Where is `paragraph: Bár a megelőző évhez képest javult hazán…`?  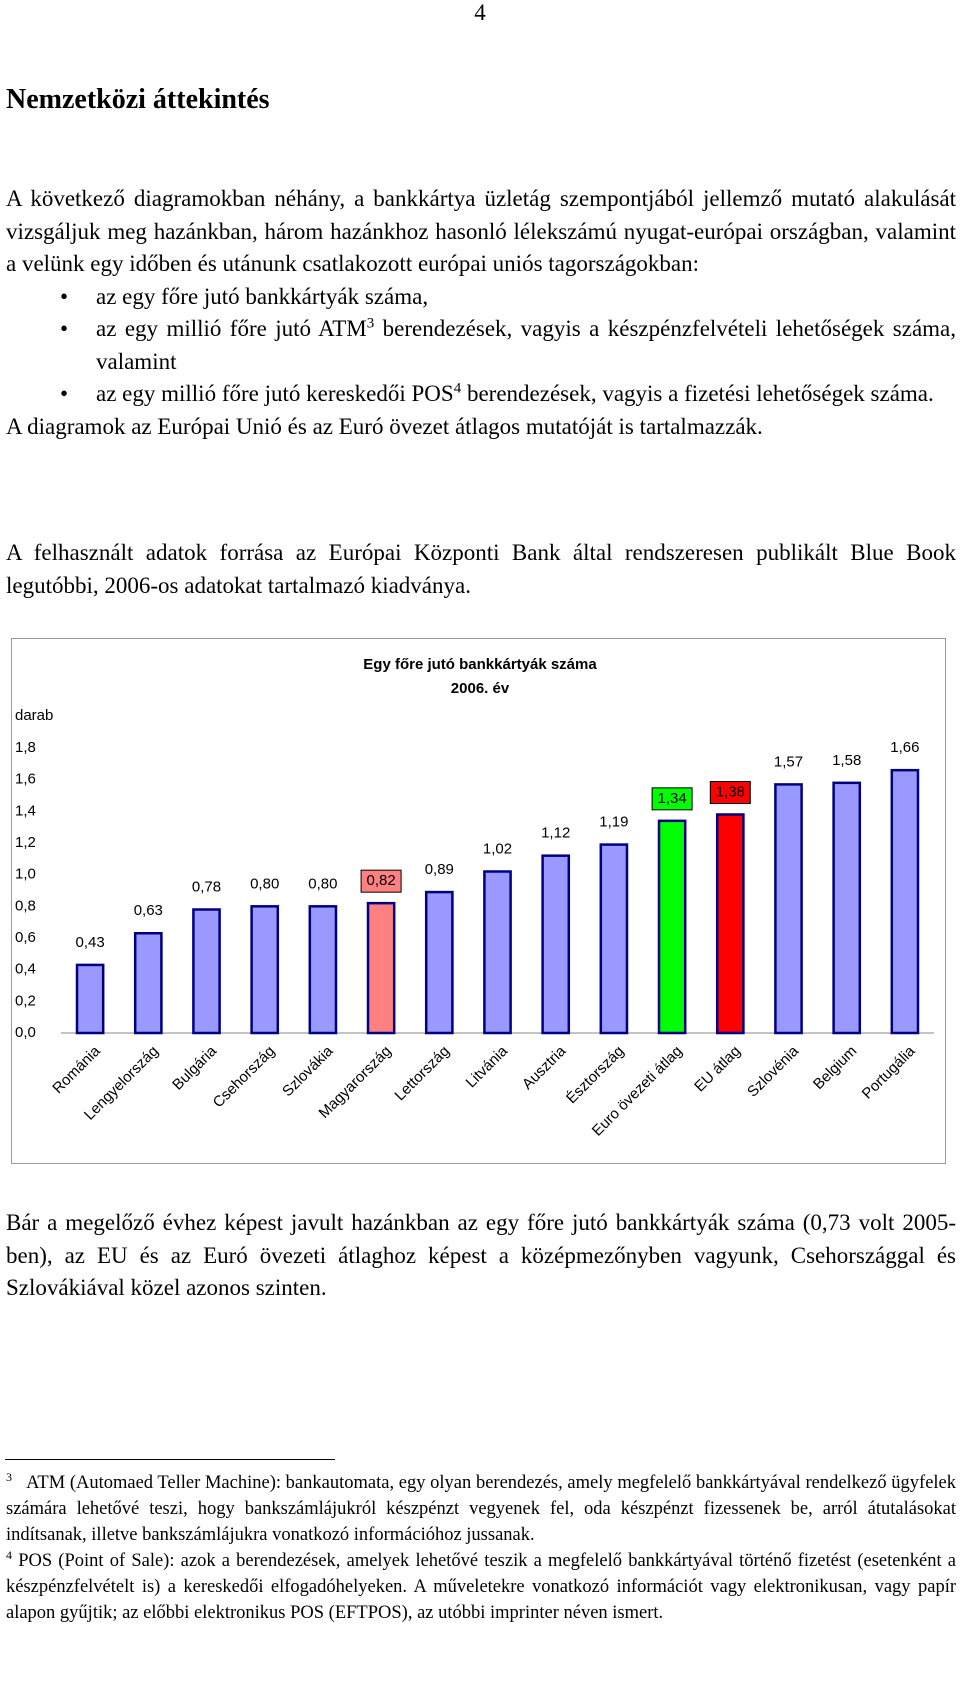
paragraph: Bár a megelőző évhez képest javult hazán… is located at coordinates (481, 1255).